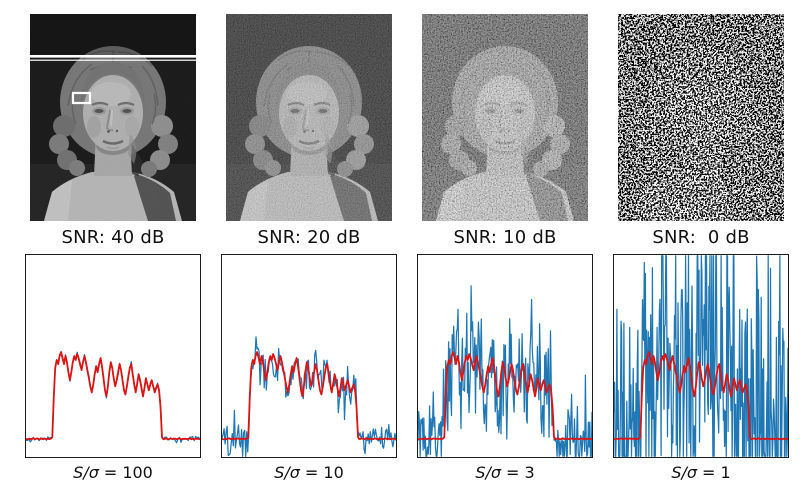 This screenshot has height=500, width=800. I want to click on statue-image-0db, so click(701, 117).